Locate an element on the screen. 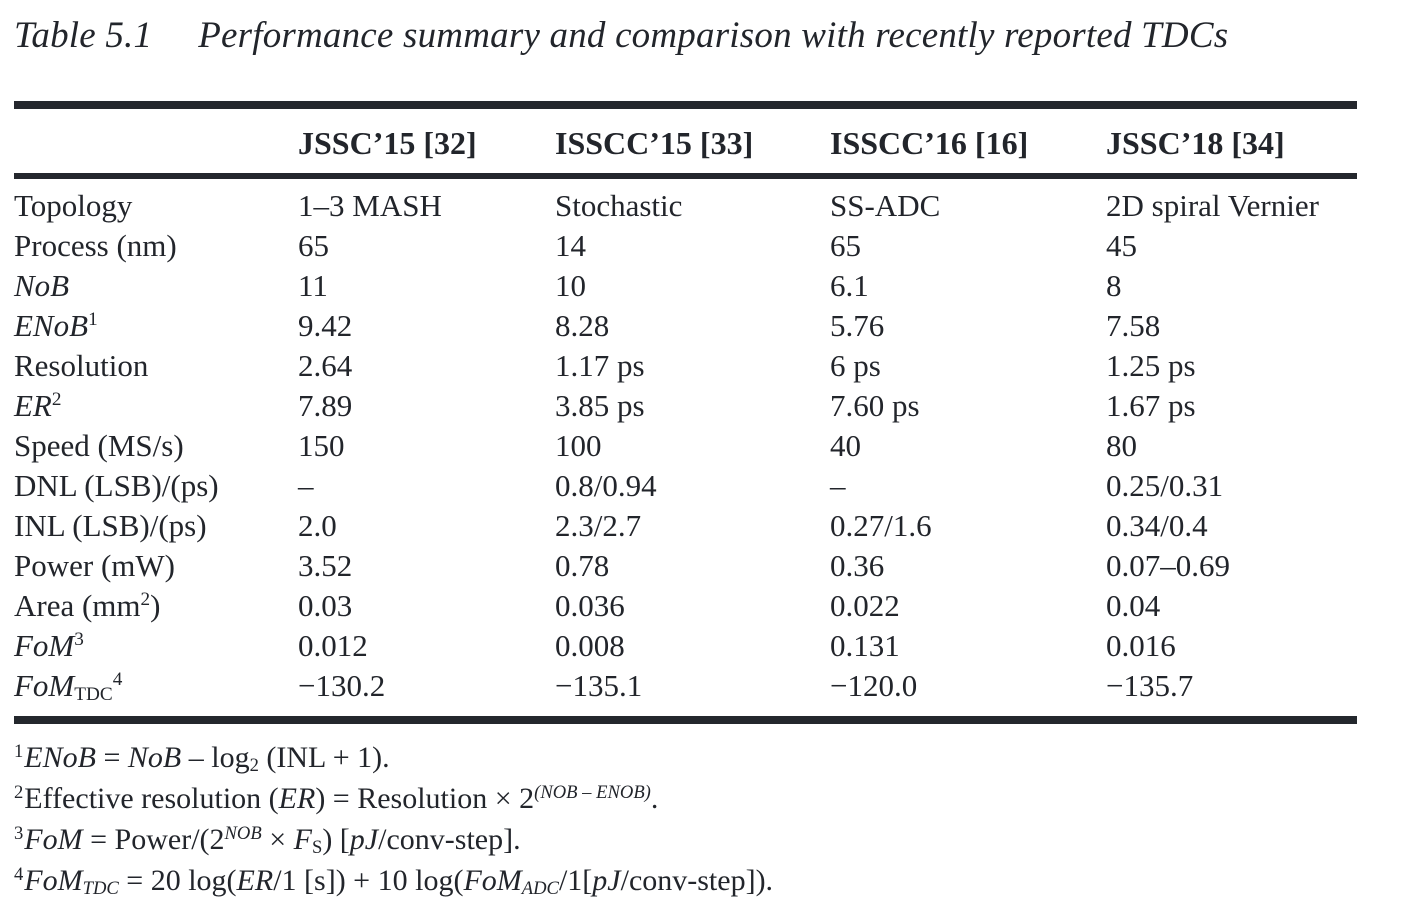 Image resolution: width=1401 pixels, height=916 pixels. table-bottom-rule is located at coordinates (685, 720).